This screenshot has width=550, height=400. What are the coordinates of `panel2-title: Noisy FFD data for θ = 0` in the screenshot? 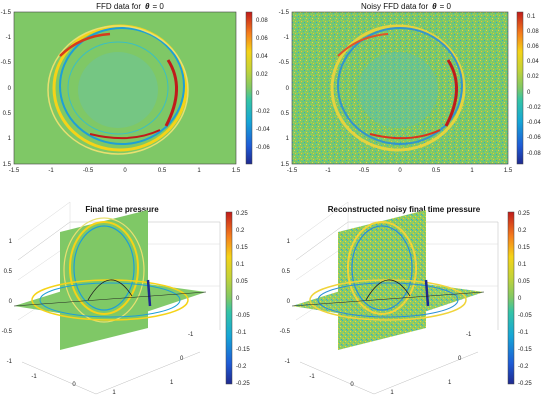 It's located at (406, 6).